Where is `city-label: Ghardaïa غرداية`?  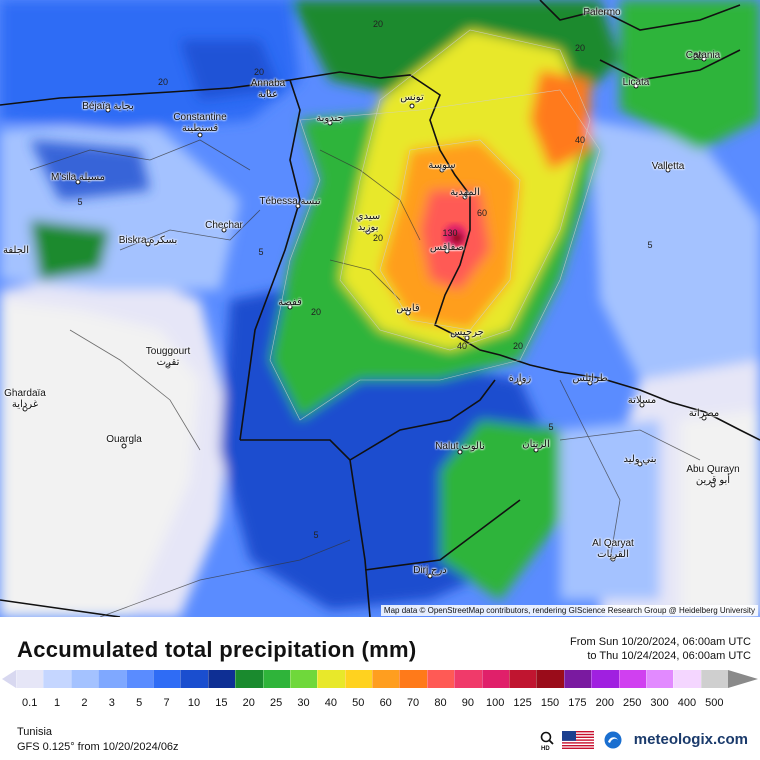
city-label: Ghardaïa غرداية is located at coordinates (25, 399).